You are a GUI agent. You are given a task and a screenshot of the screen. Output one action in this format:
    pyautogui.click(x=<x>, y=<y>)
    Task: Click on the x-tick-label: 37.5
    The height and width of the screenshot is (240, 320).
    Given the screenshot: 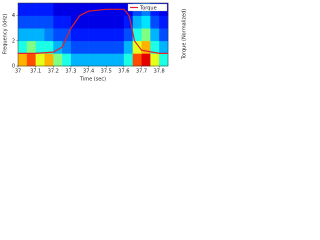 What is the action you would take?
    pyautogui.click(x=106, y=72)
    